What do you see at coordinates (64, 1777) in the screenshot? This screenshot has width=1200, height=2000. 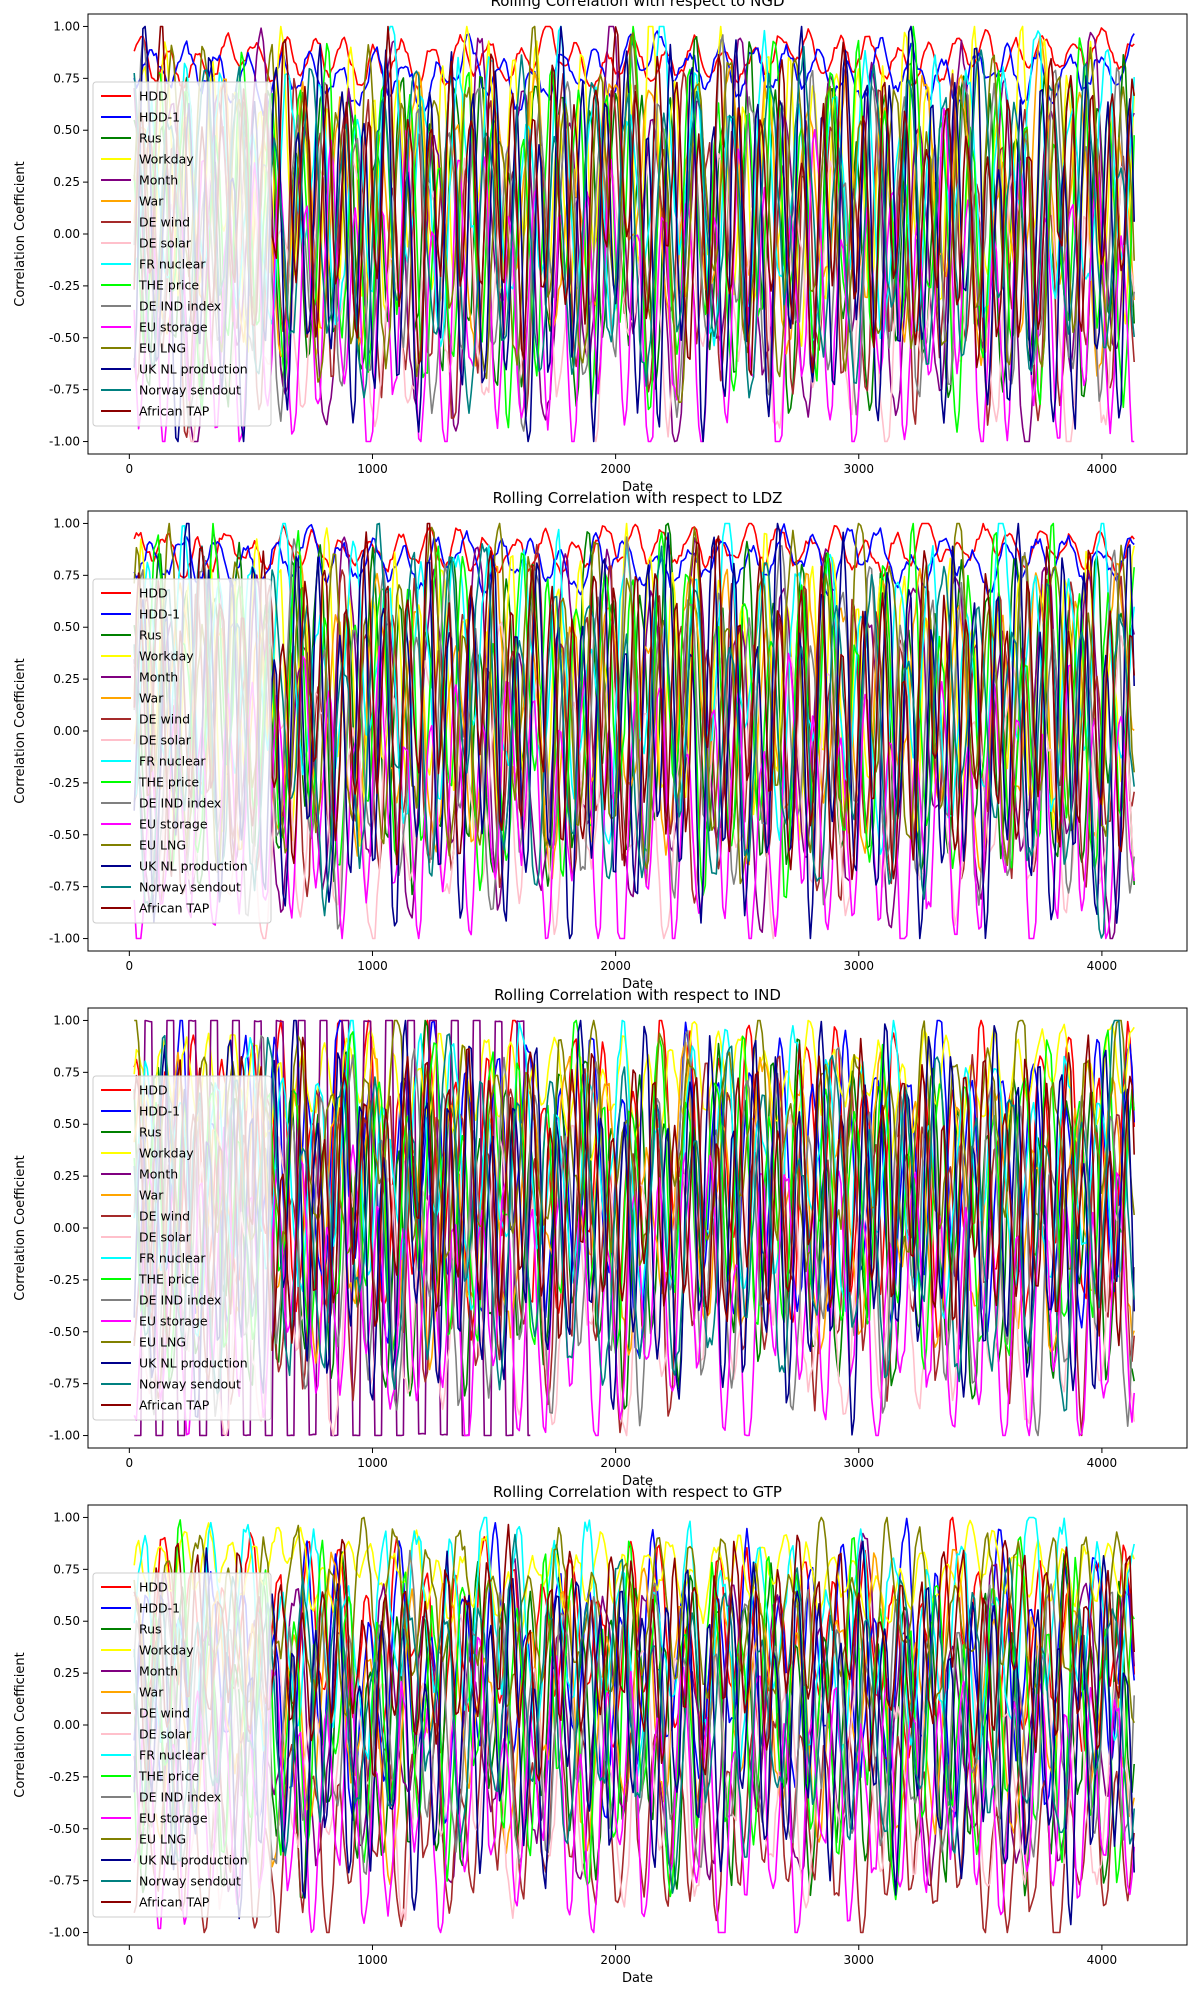 I see `y-tick-label: -0.25` at bounding box center [64, 1777].